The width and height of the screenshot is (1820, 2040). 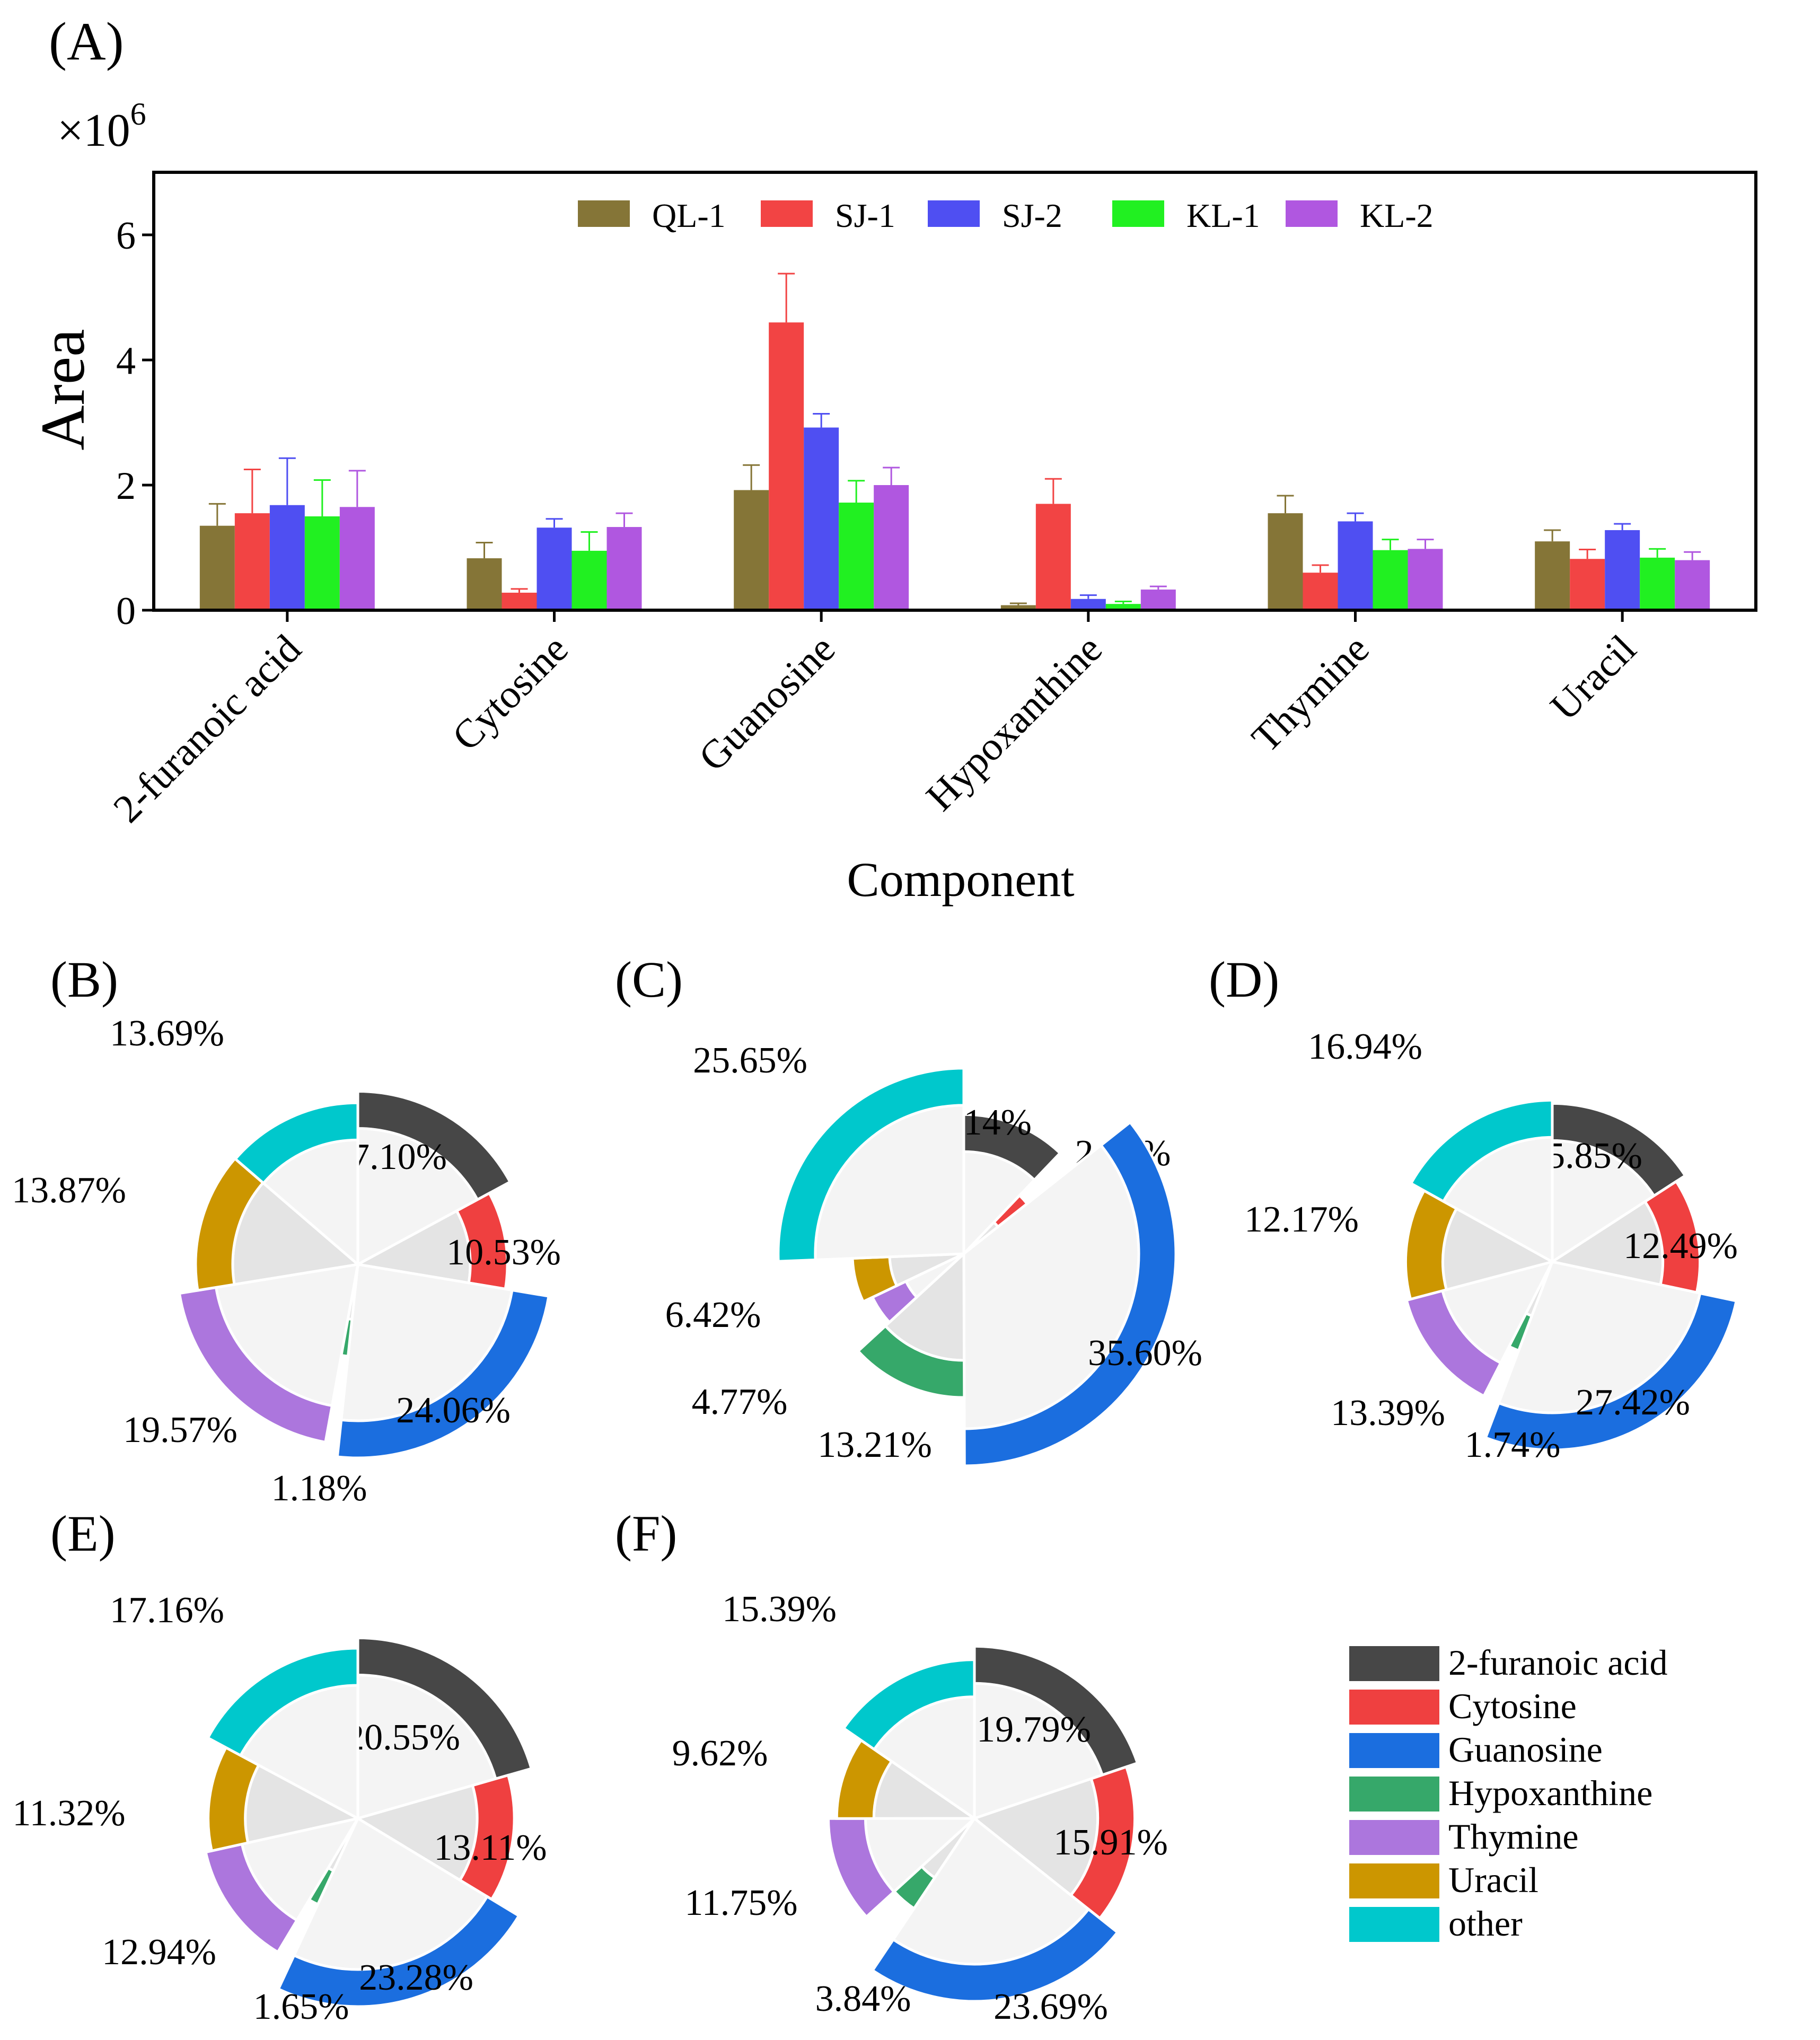 I want to click on x-axis-title: Component, so click(x=961, y=879).